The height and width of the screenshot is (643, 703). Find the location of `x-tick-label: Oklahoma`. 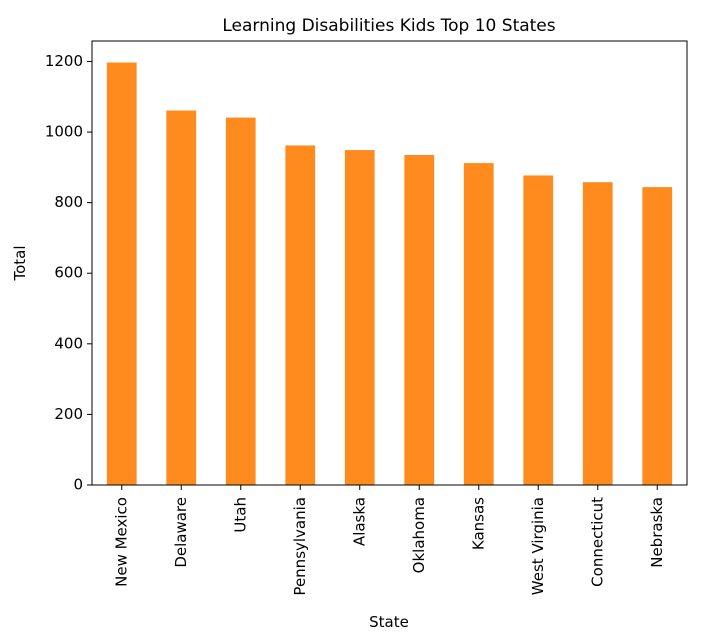

x-tick-label: Oklahoma is located at coordinates (419, 535).